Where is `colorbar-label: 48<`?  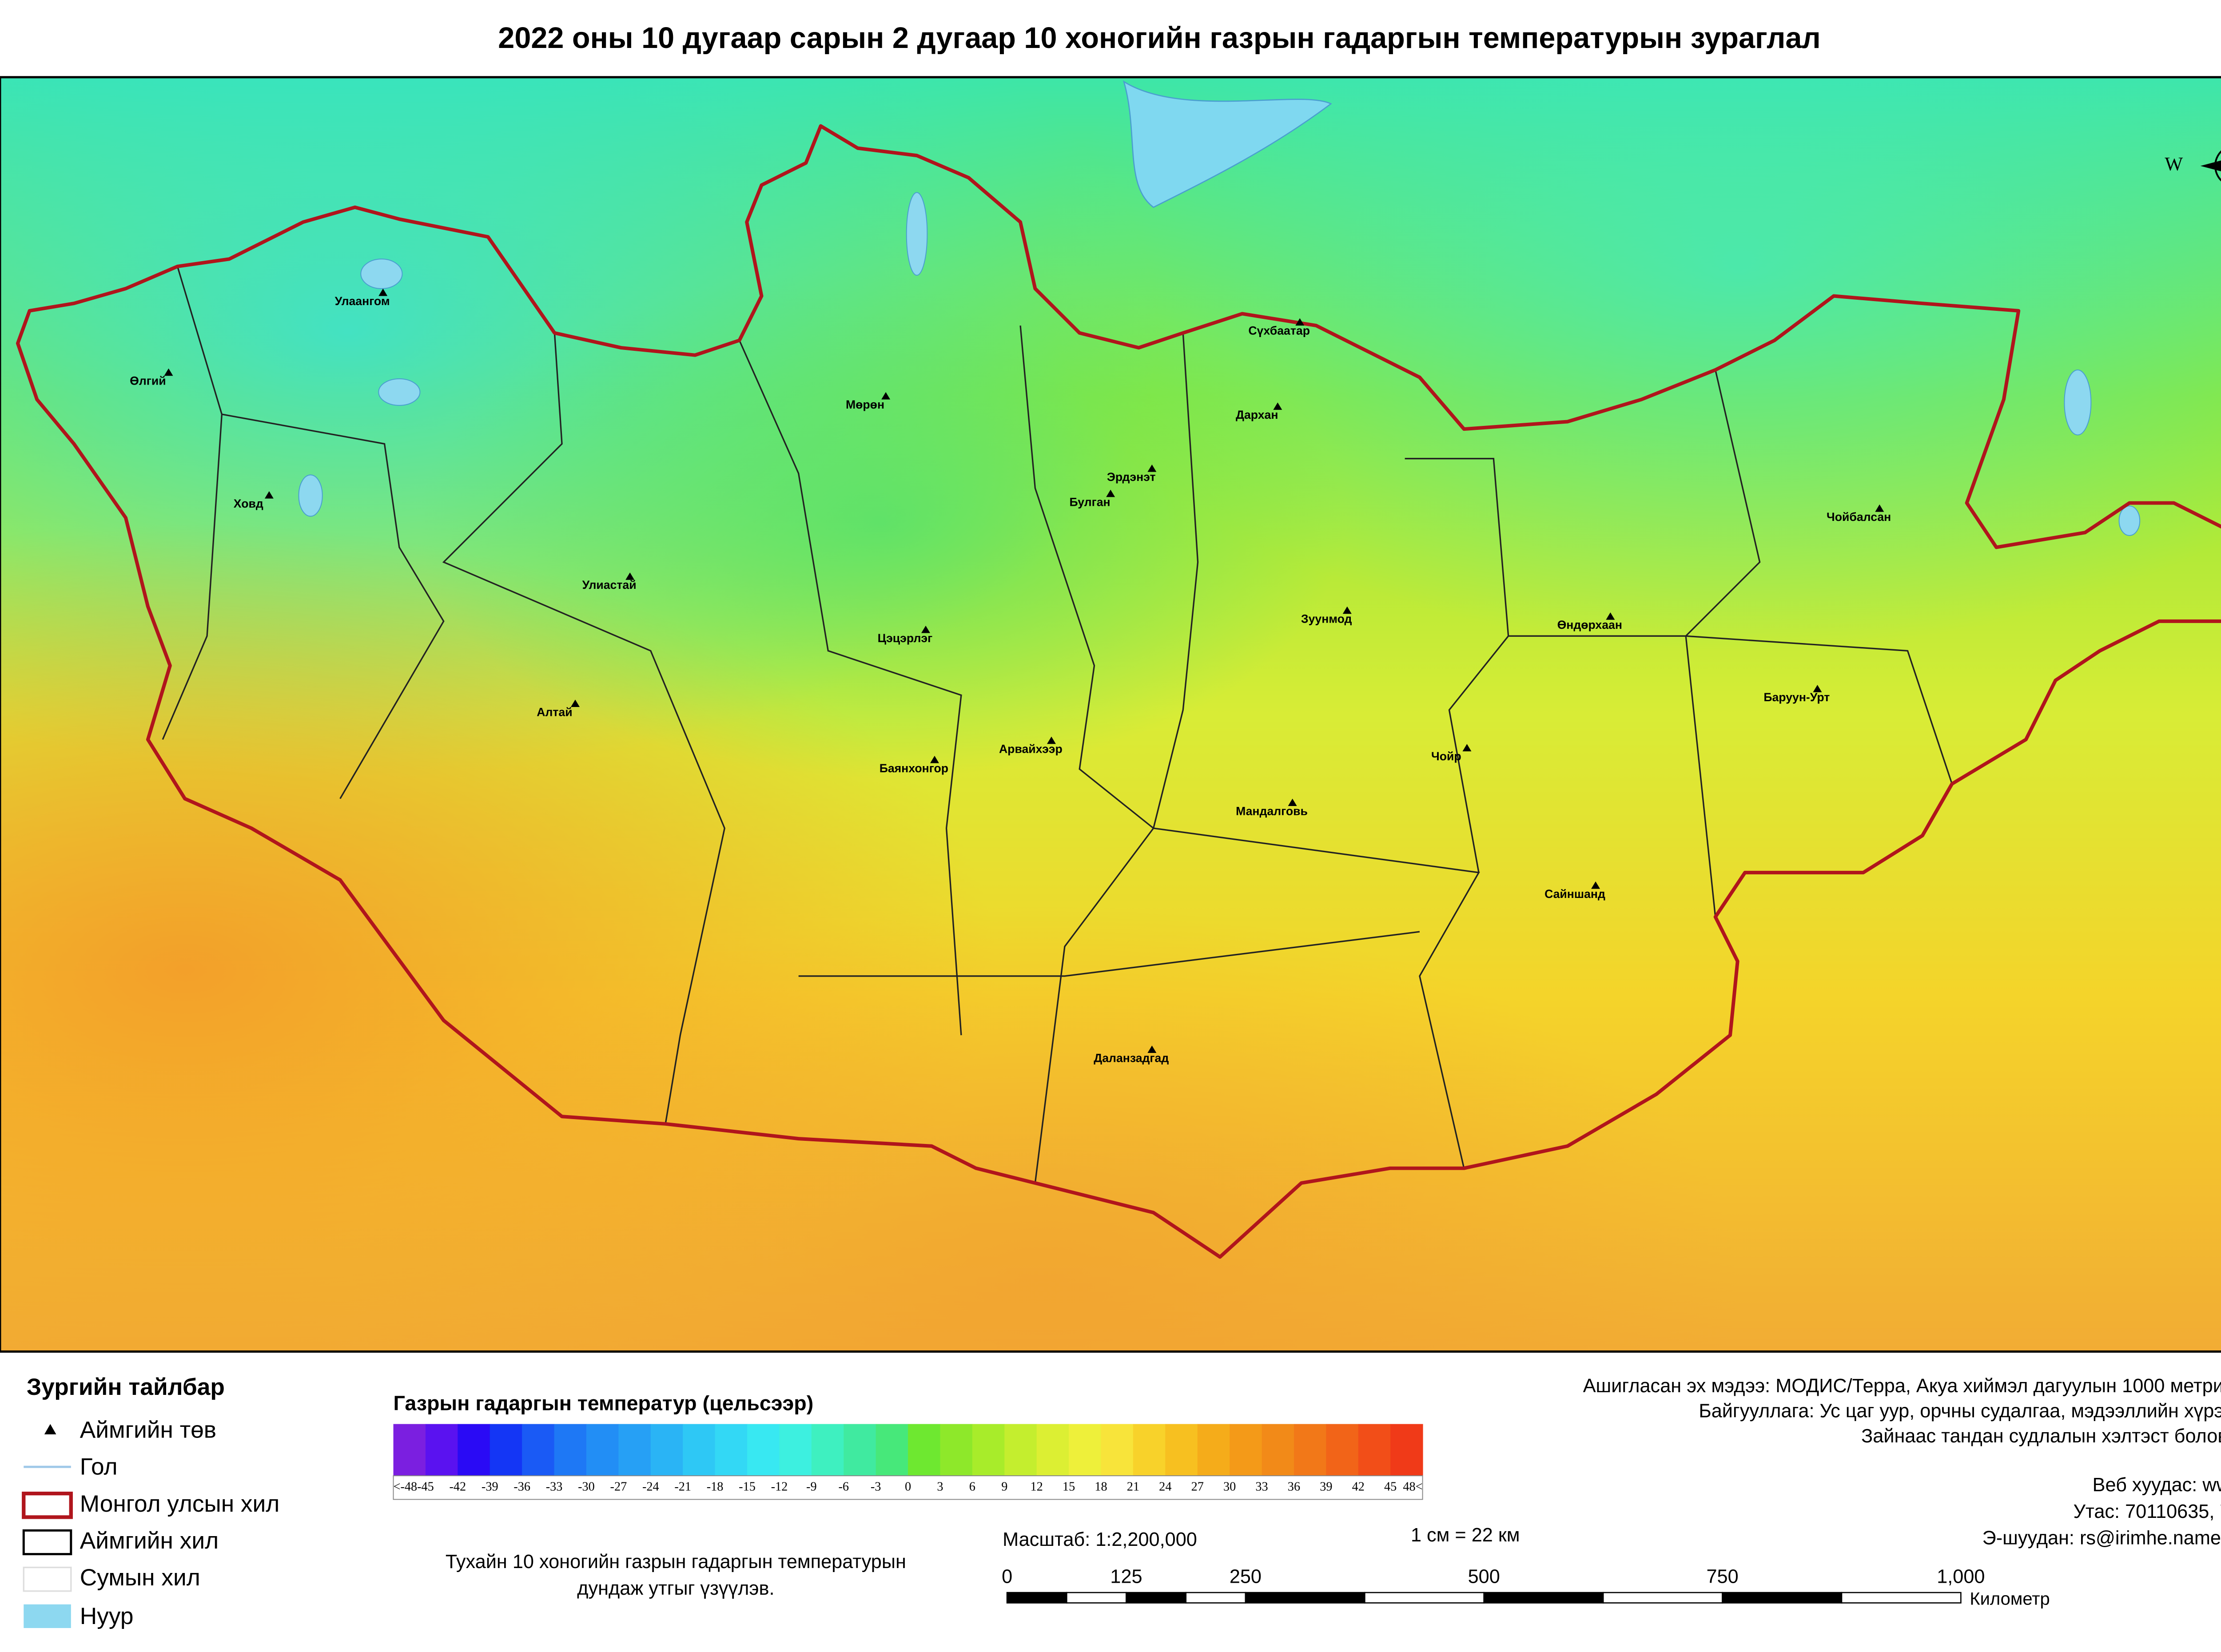 colorbar-label: 48< is located at coordinates (1412, 1486).